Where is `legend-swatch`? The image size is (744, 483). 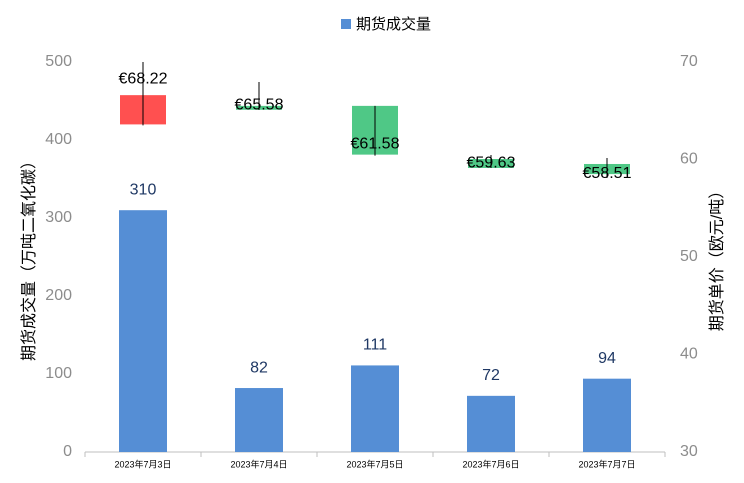
legend-swatch is located at coordinates (346, 24).